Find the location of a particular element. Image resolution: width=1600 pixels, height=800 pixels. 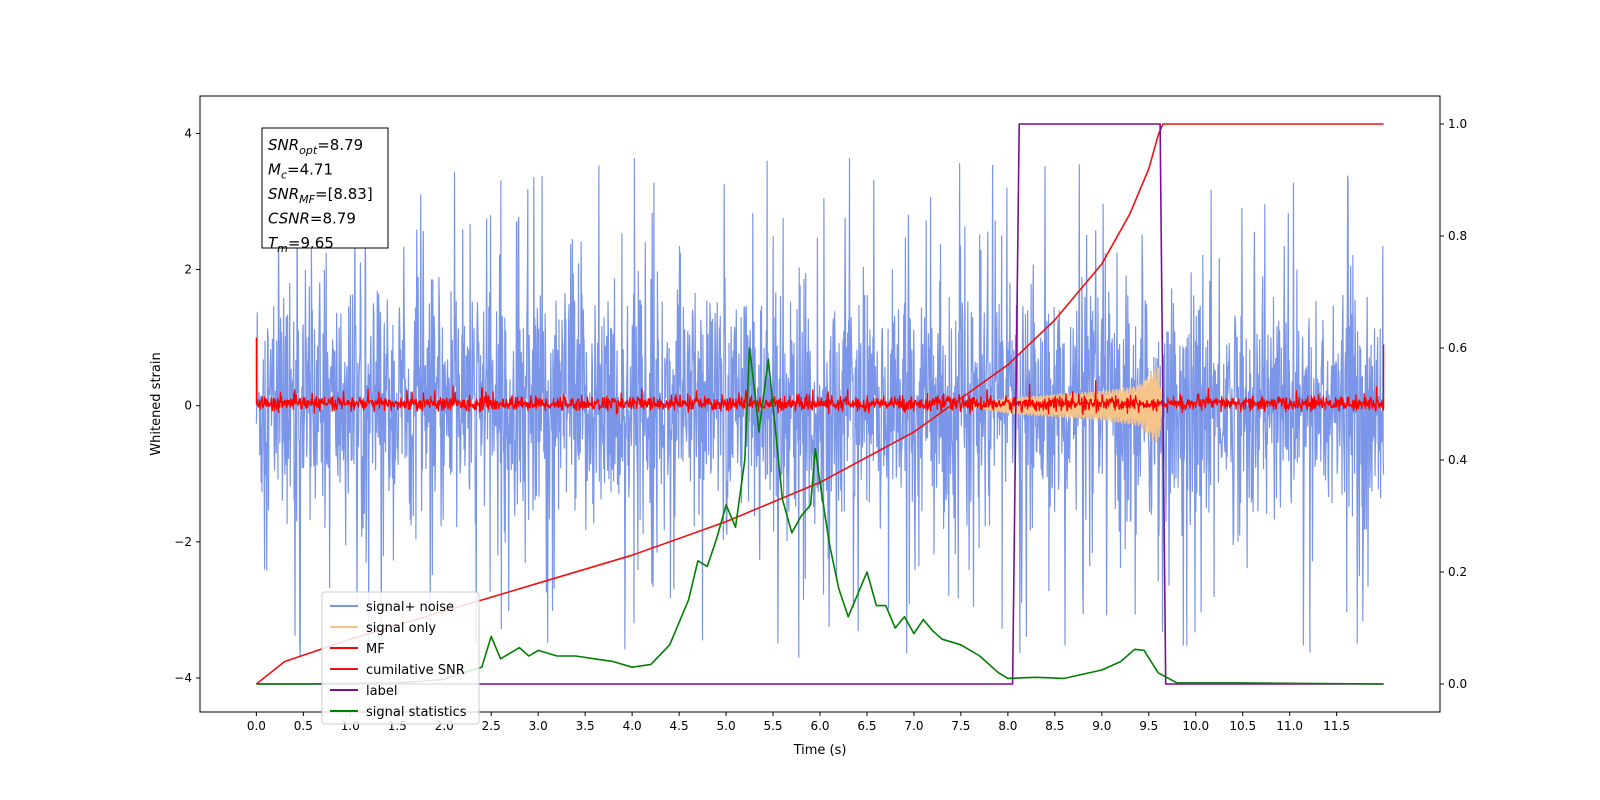

y-tick-label-left: 2 is located at coordinates (188, 270).